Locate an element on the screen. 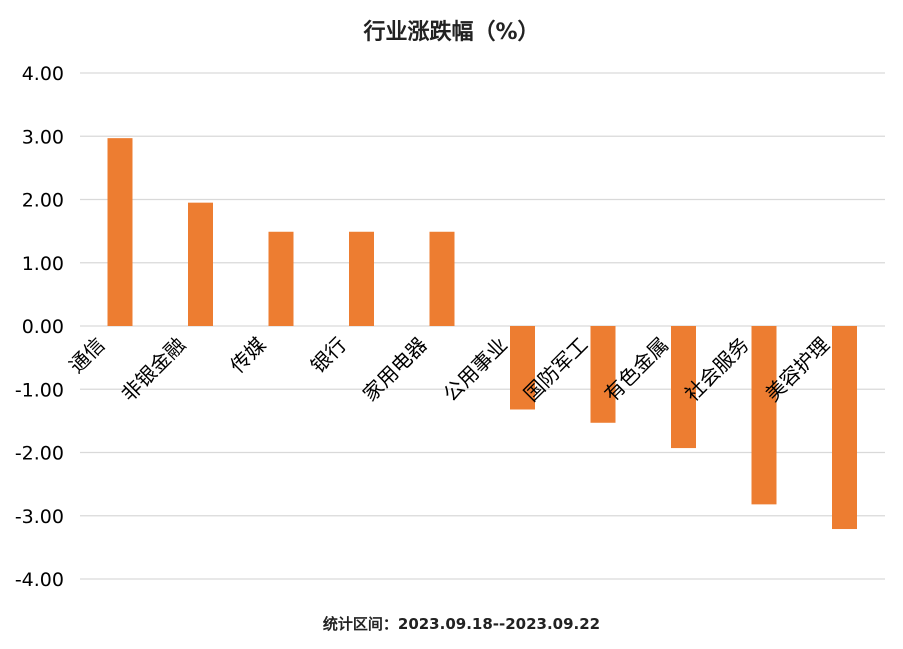  y-tick-label: 3.00 is located at coordinates (43, 137).